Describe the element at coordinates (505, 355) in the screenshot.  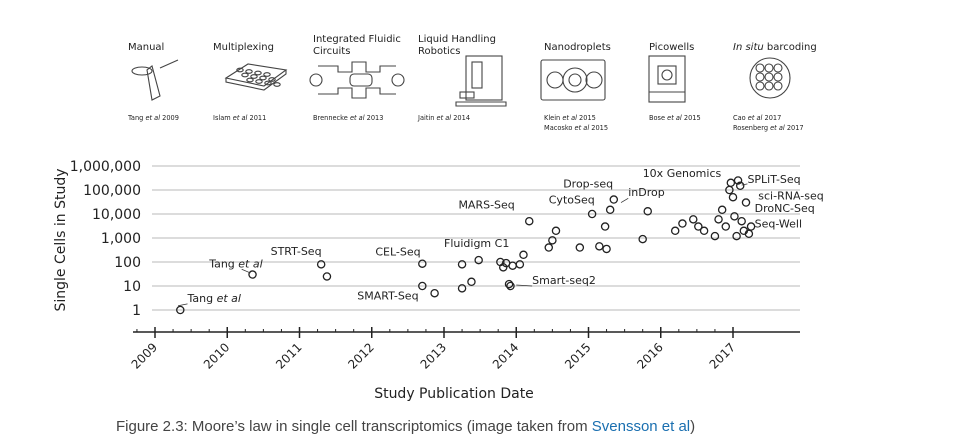
I see `x-tick-label: 2014` at that location.